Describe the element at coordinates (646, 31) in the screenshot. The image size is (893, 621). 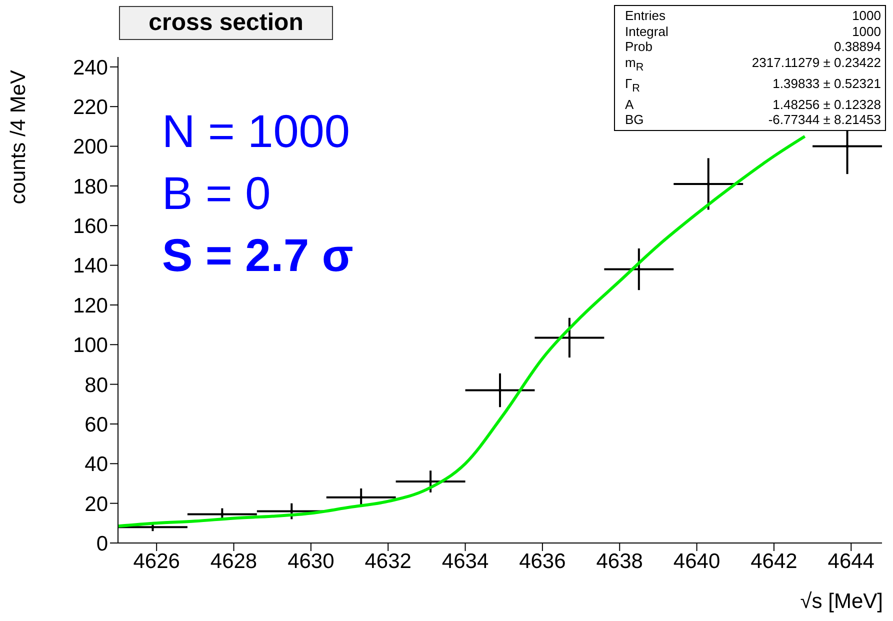
I see `text: Integral` at that location.